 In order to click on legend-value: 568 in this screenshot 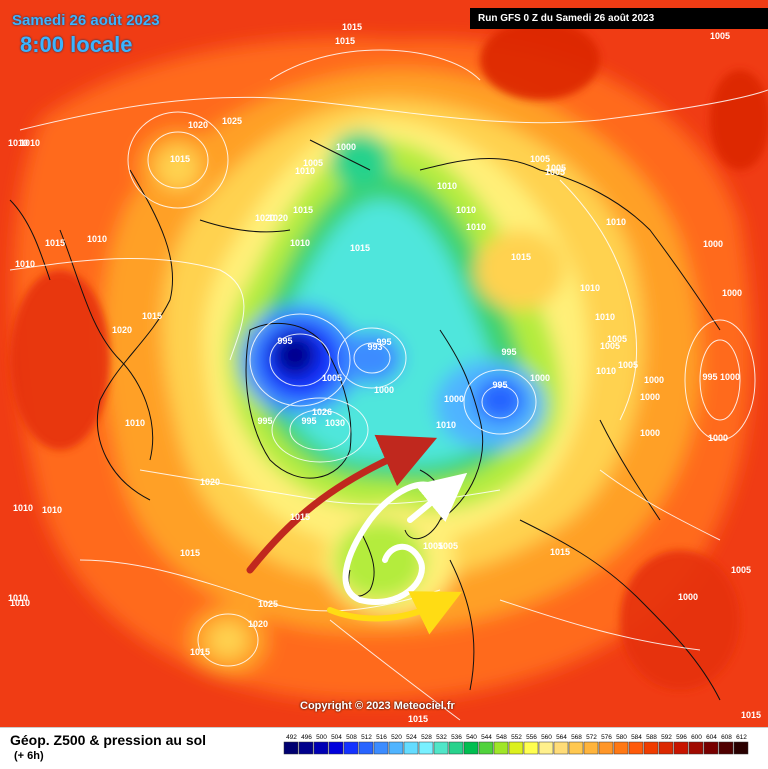, I will do `click(576, 737)`.